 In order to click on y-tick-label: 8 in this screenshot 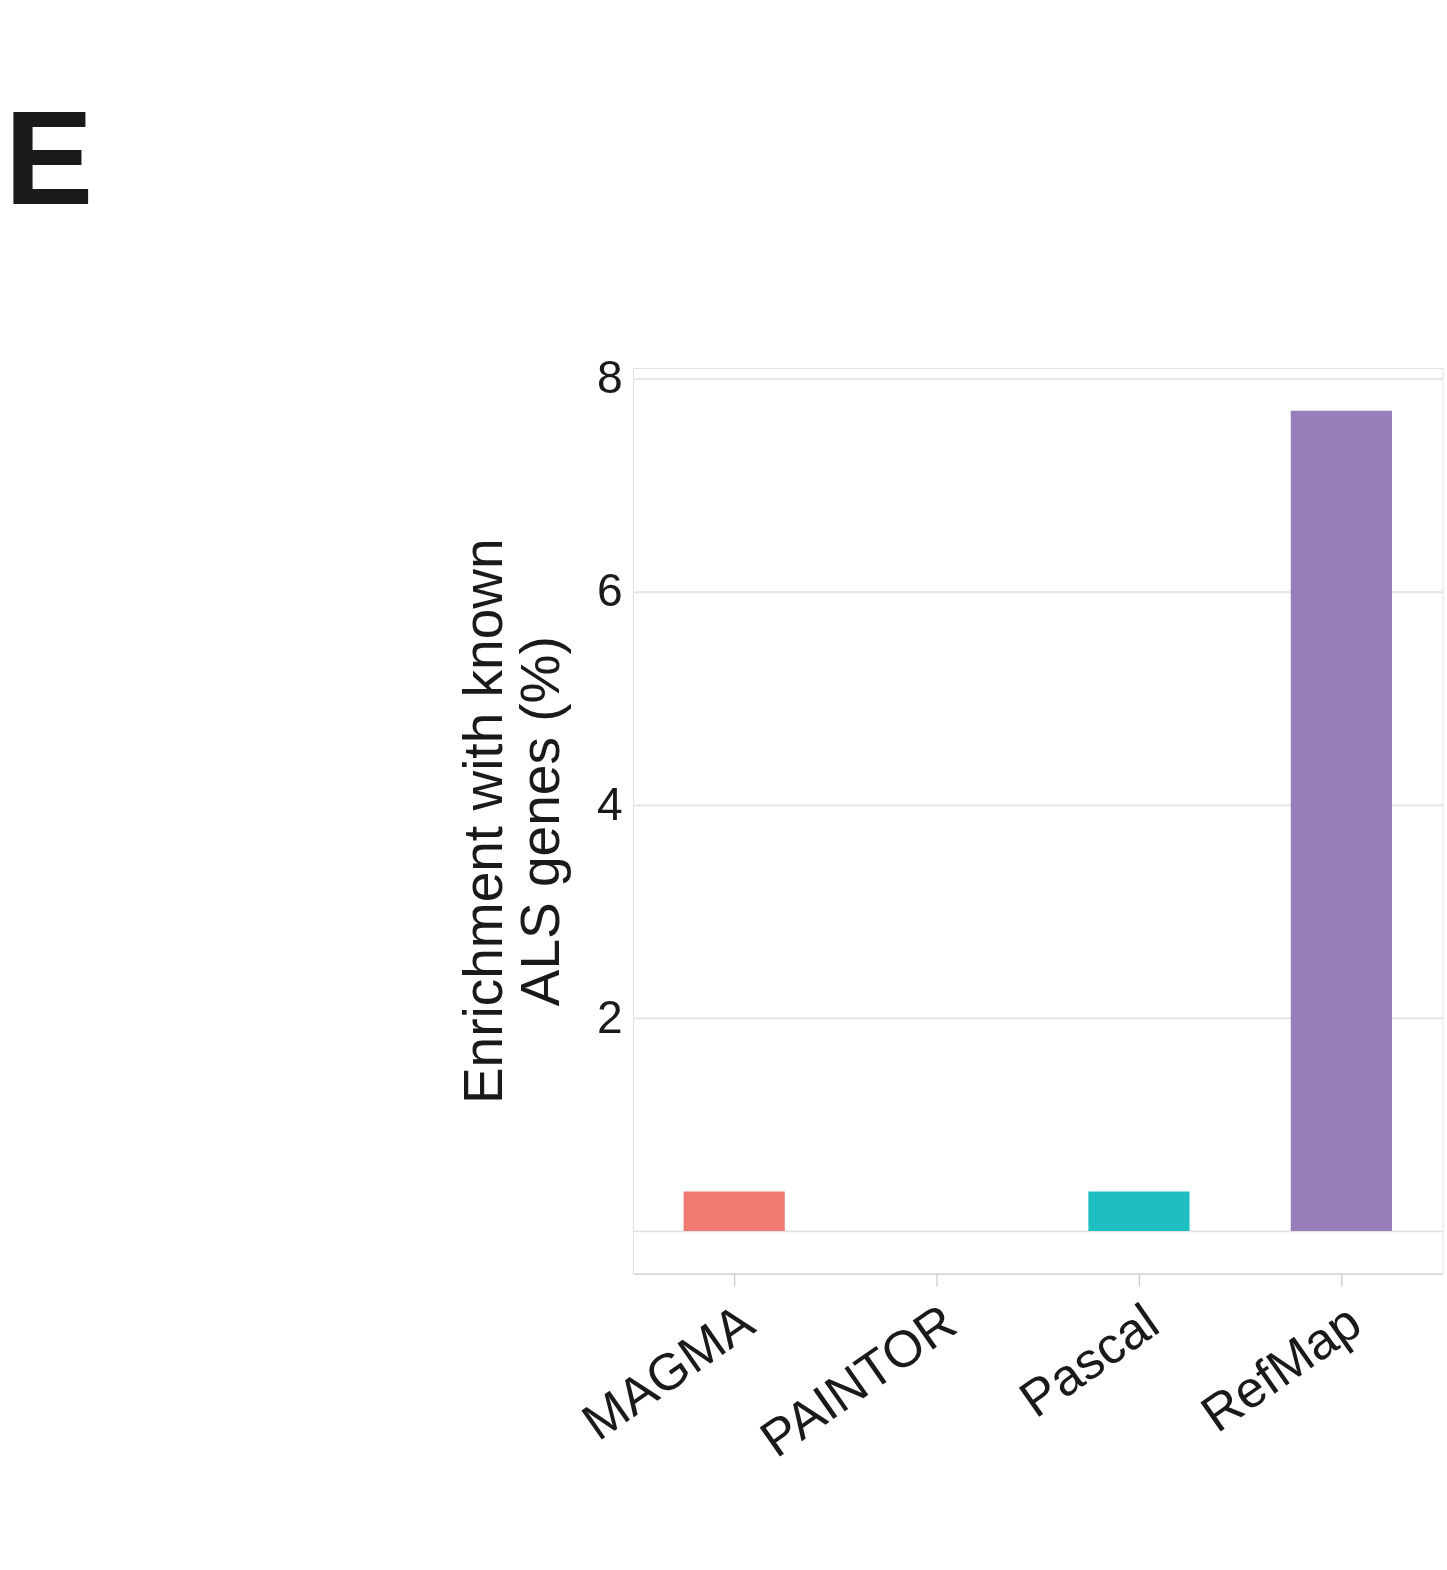, I will do `click(610, 377)`.